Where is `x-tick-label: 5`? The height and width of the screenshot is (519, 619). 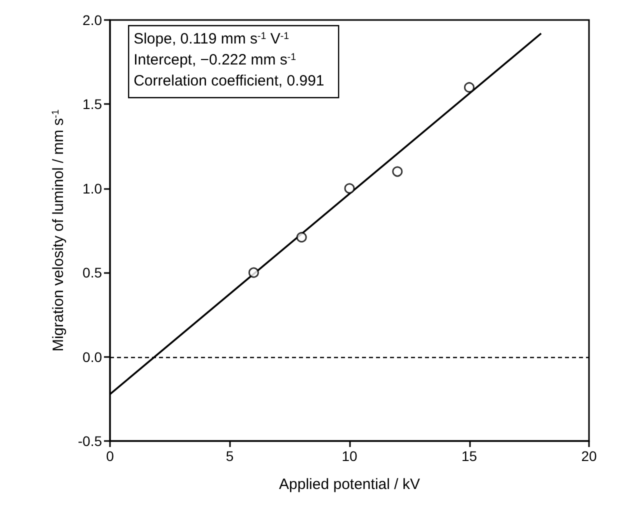
x-tick-label: 5 is located at coordinates (230, 456).